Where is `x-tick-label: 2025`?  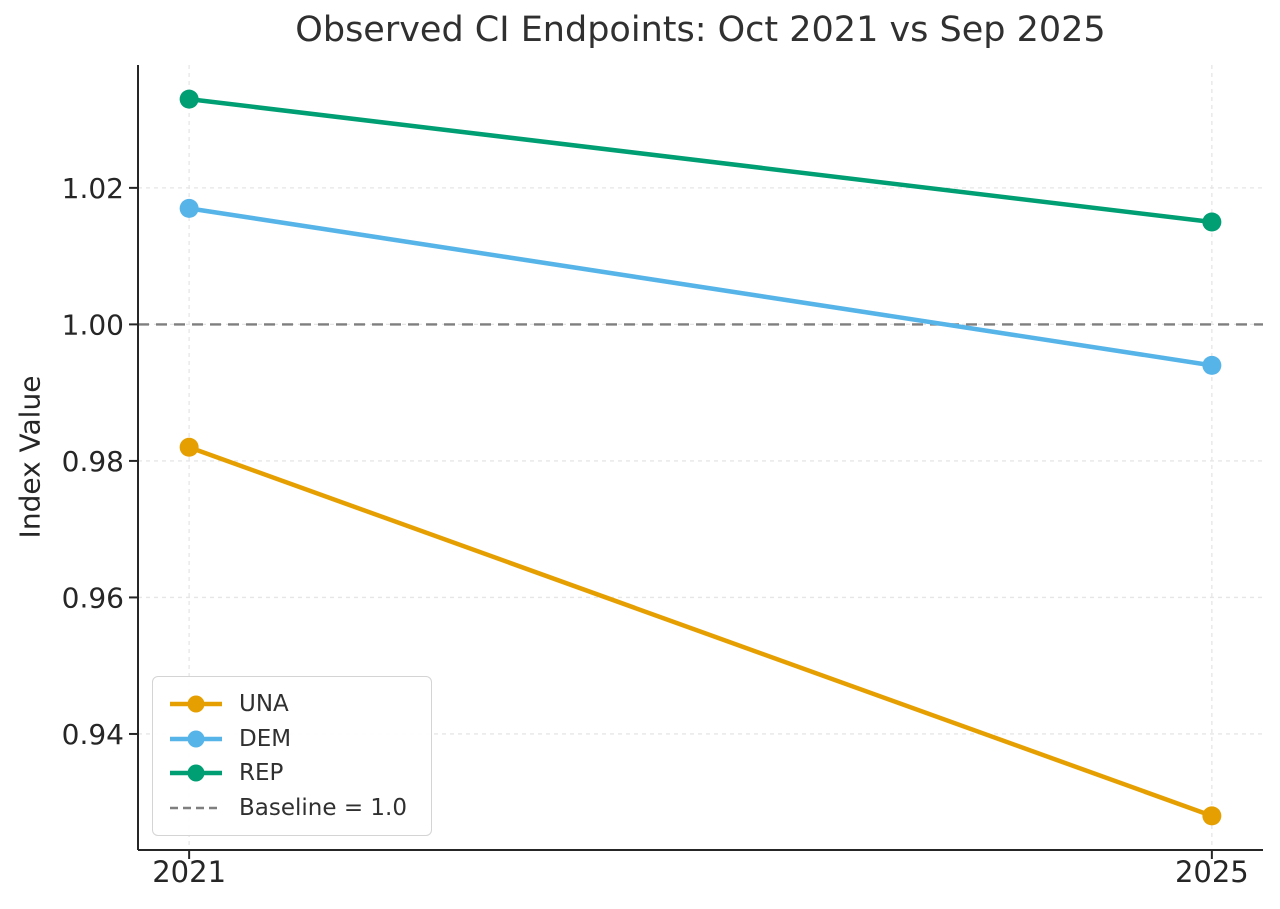
x-tick-label: 2025 is located at coordinates (1212, 872).